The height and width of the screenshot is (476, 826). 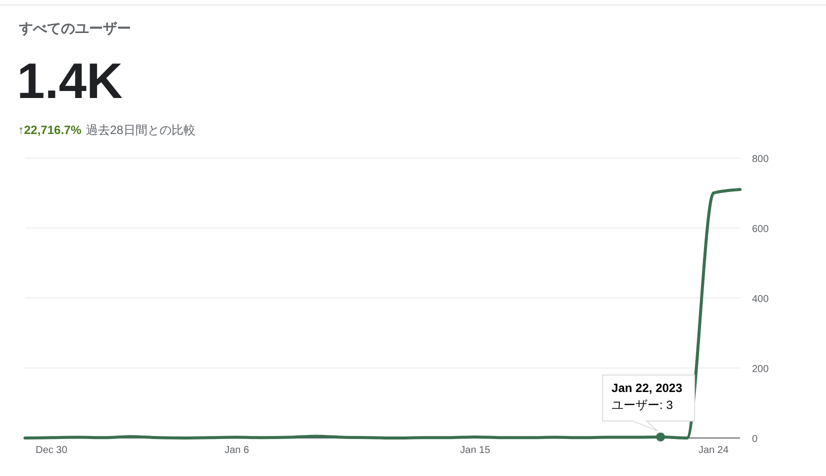 I want to click on y-tick-label: 200, so click(x=761, y=369).